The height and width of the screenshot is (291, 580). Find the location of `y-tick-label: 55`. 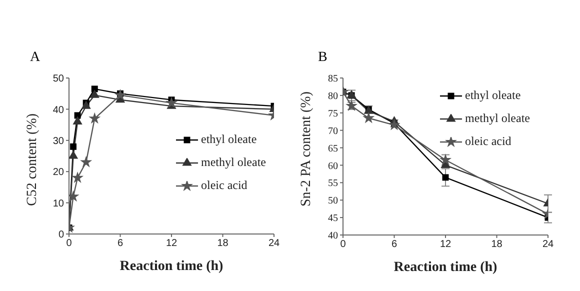

y-tick-label: 55 is located at coordinates (333, 184).